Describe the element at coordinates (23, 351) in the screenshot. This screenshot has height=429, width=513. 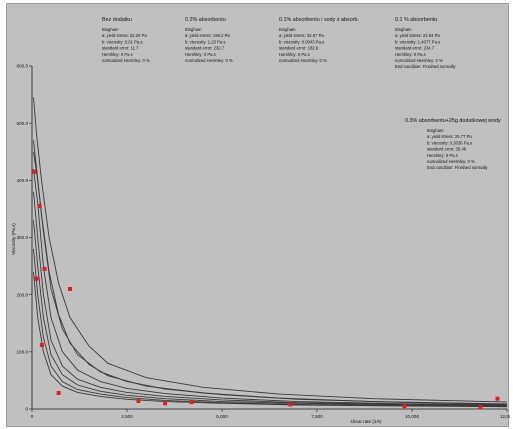
I see `y-tick-label: 100.0` at that location.